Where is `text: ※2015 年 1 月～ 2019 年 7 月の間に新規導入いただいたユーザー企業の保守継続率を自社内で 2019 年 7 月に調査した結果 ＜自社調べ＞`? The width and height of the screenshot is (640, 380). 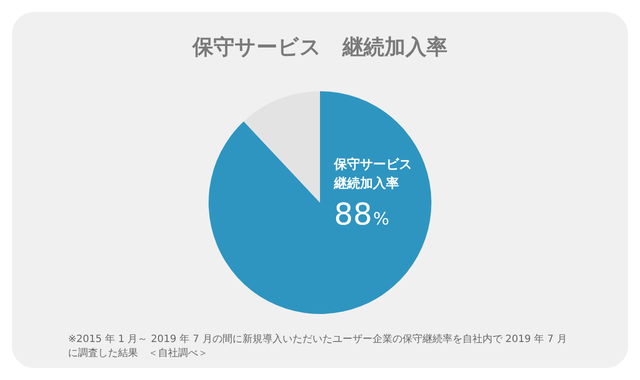 text: ※2015 年 1 月～ 2019 年 7 月の間に新規導入いただいたユーザー企業の保守継続率を自社内で 2019 年 7 月に調査した結果 ＜自社調べ＞ is located at coordinates (317, 346).